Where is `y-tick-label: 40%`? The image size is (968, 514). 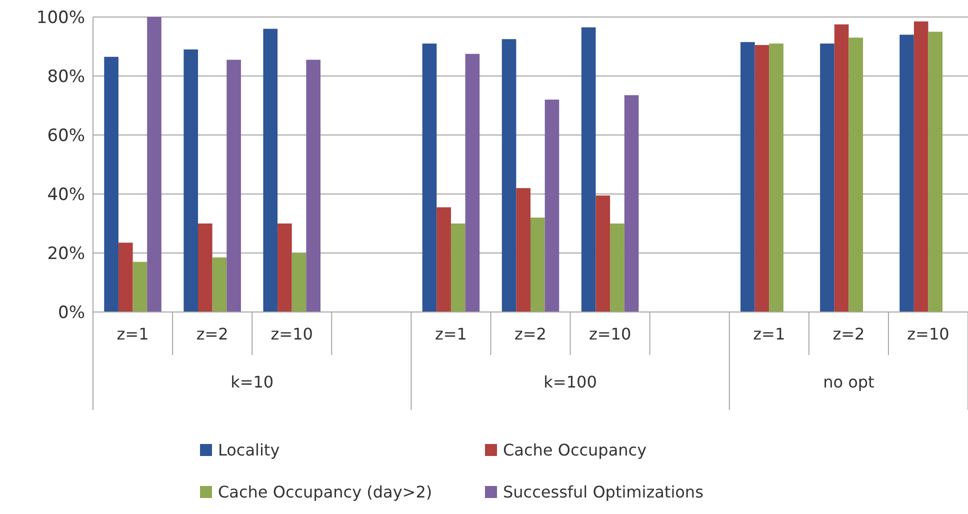 y-tick-label: 40% is located at coordinates (66, 194).